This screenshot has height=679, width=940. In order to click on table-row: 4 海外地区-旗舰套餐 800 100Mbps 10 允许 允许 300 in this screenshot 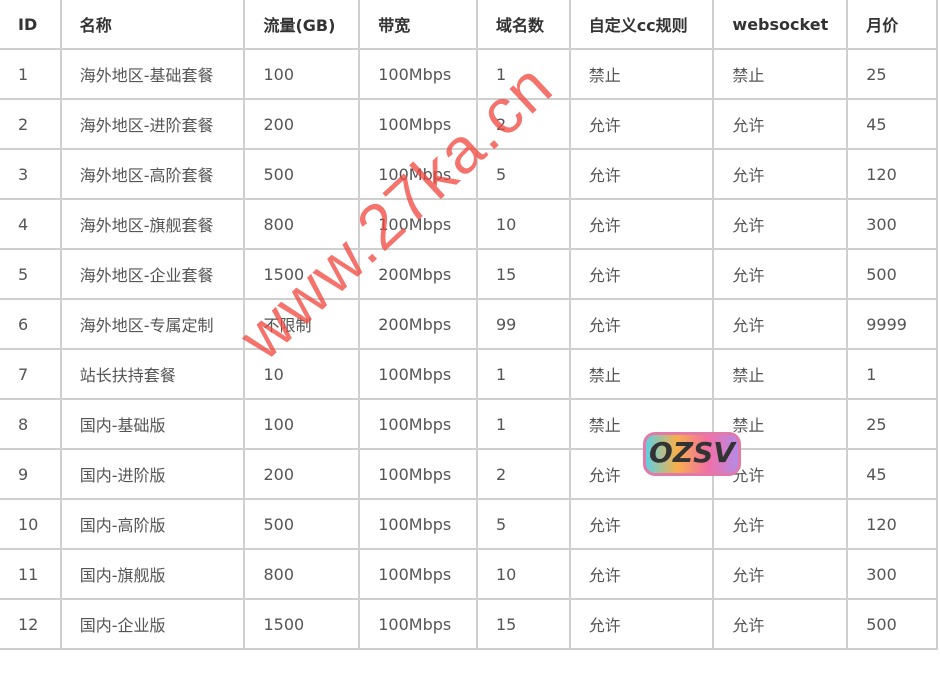, I will do `click(469, 224)`.